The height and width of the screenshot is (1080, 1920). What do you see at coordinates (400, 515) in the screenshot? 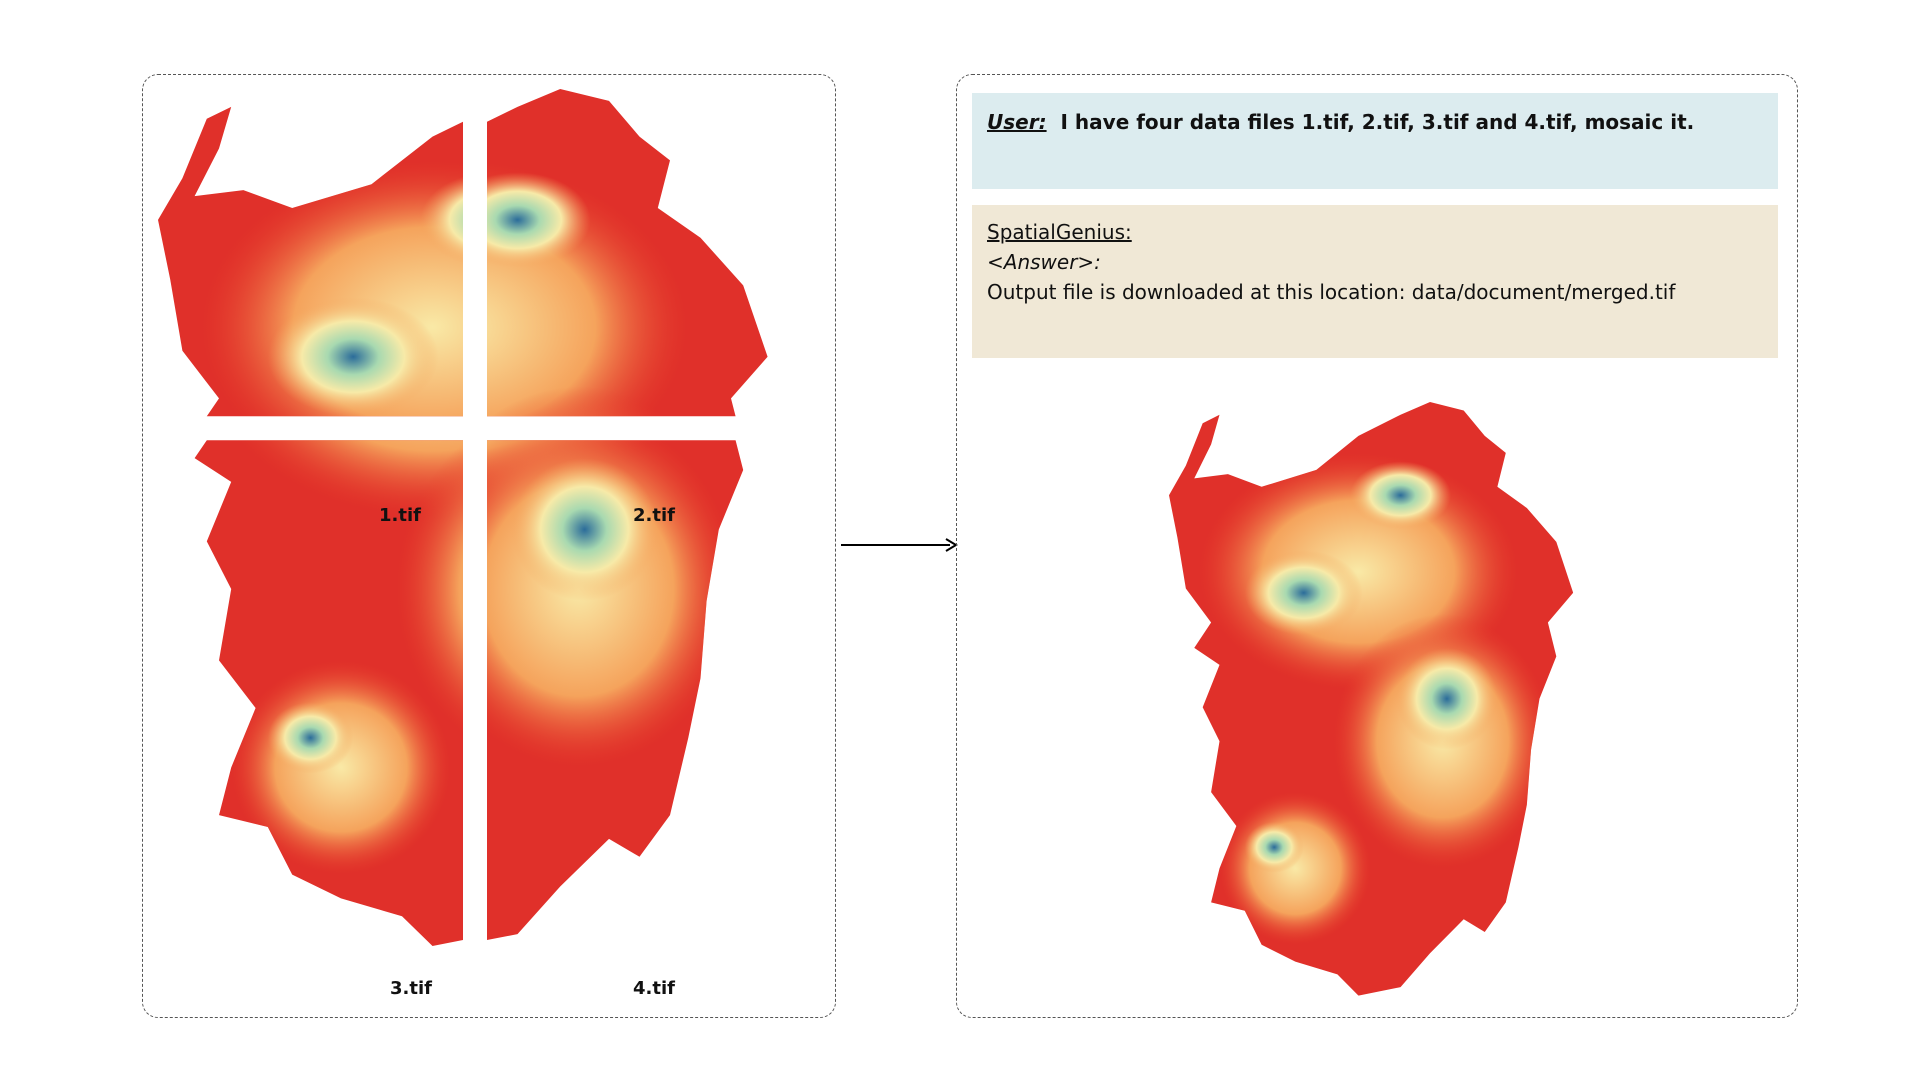
I see `tile-label: 1.tif` at bounding box center [400, 515].